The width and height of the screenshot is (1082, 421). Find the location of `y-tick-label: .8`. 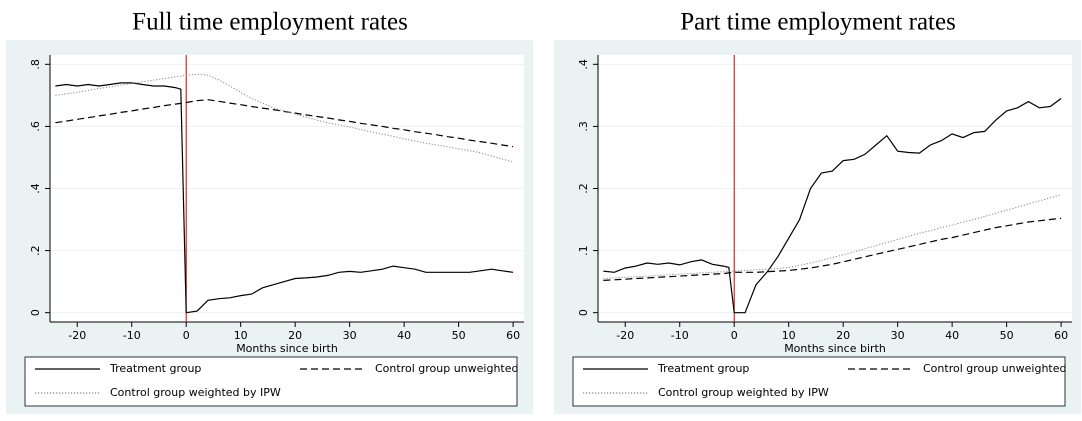

y-tick-label: .8 is located at coordinates (35, 64).